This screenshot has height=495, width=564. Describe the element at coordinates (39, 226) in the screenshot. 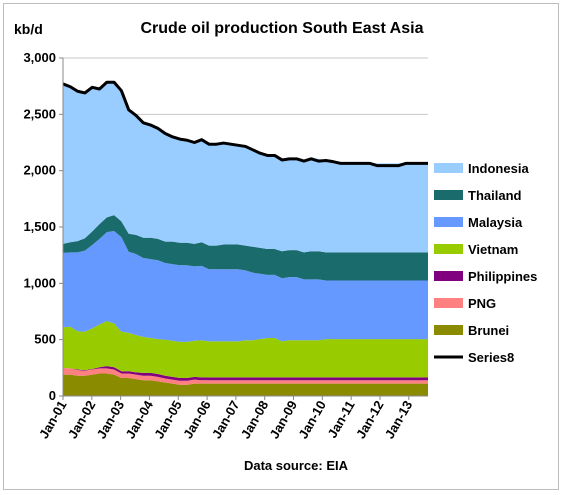

I see `y-tick-label: 1,500` at that location.